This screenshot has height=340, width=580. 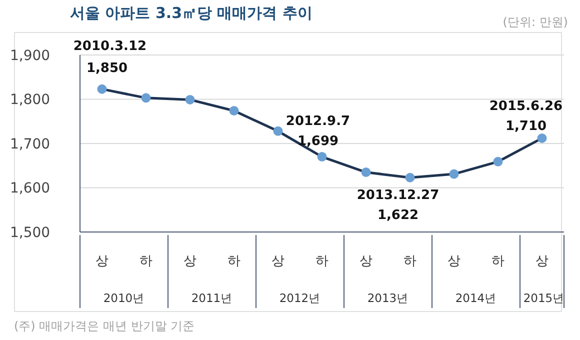 I want to click on y-tick-label: 1,900, so click(x=30, y=56).